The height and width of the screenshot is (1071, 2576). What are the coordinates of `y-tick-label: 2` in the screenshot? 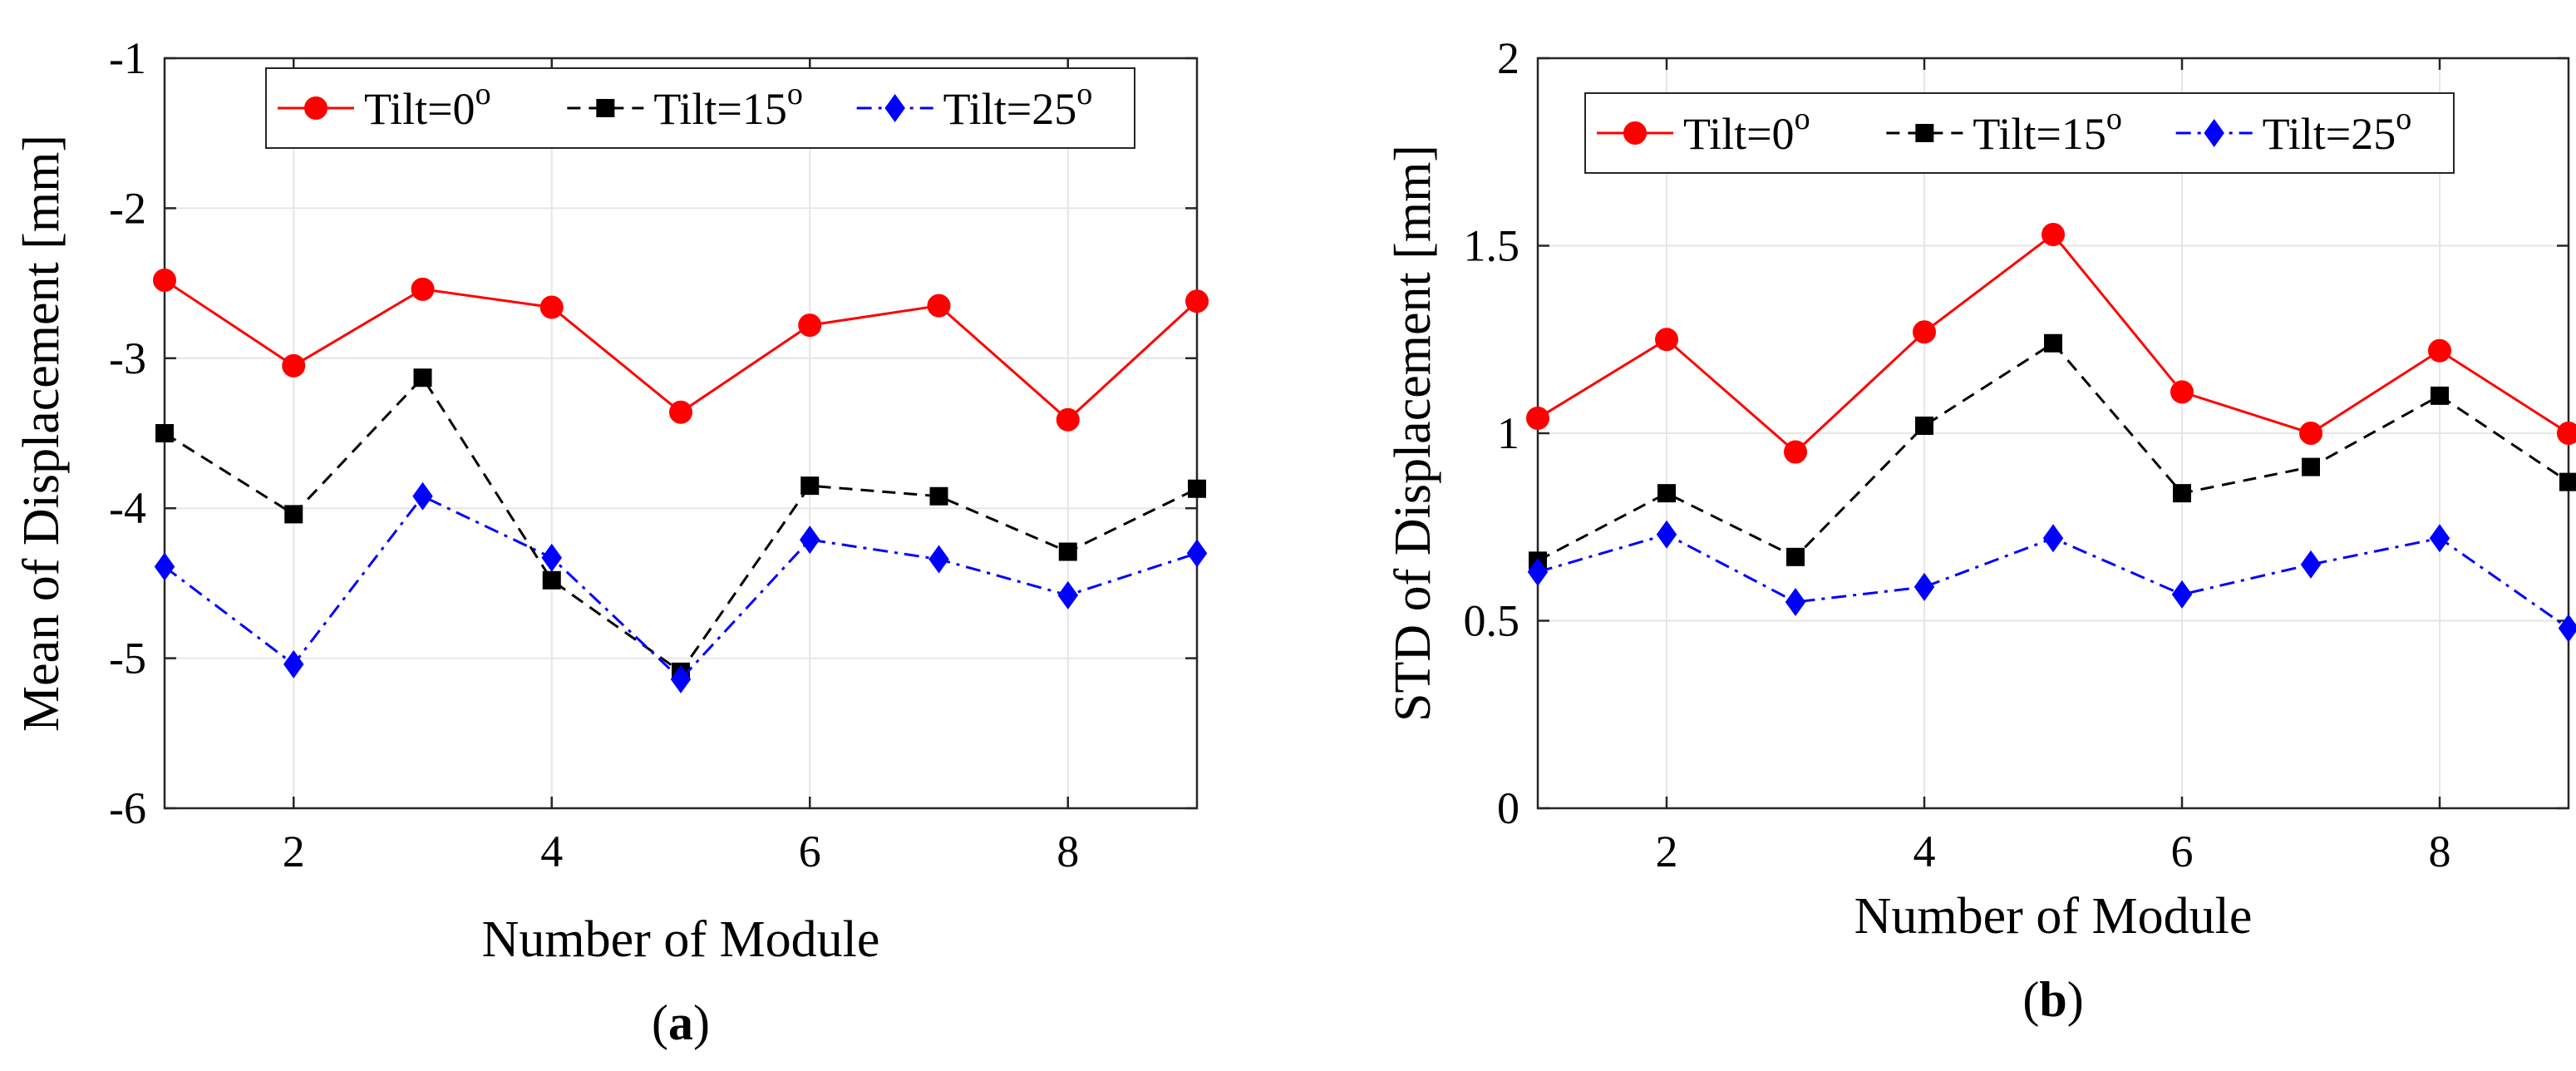 It's located at (1508, 58).